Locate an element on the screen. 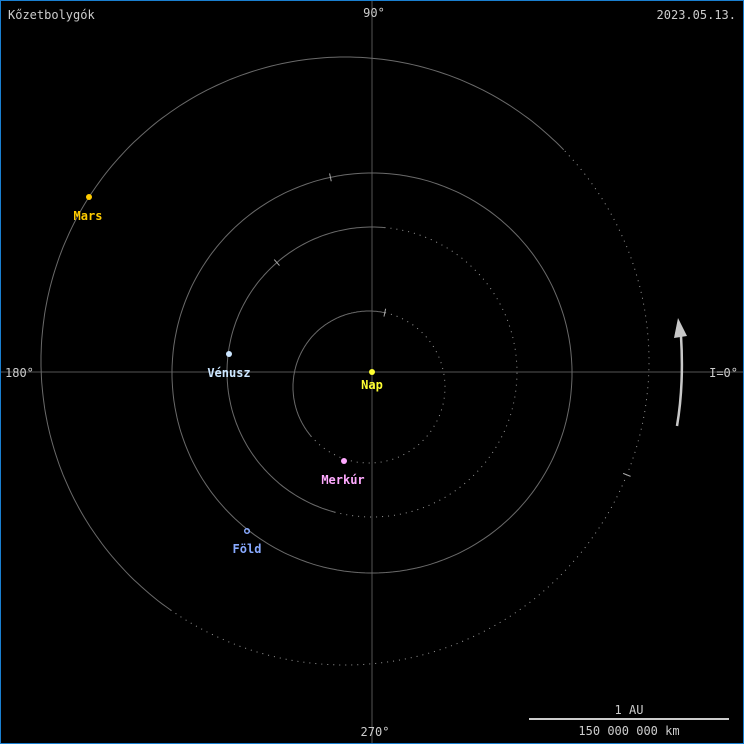  earth-label: Föld is located at coordinates (247, 549).